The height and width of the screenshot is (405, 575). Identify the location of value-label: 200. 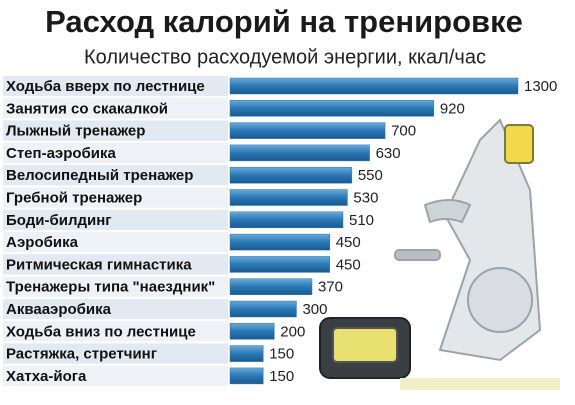
(292, 331).